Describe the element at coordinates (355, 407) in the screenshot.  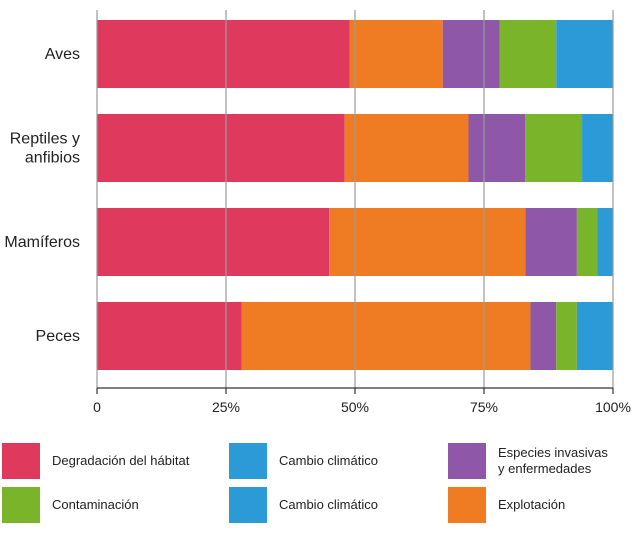
I see `x-tick-label-2: 50%` at that location.